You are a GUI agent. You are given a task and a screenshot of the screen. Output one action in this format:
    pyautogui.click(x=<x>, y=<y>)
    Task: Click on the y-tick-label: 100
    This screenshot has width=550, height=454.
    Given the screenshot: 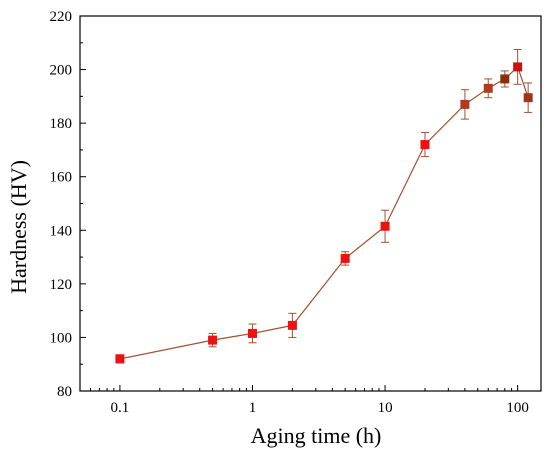 What is the action you would take?
    pyautogui.click(x=61, y=338)
    